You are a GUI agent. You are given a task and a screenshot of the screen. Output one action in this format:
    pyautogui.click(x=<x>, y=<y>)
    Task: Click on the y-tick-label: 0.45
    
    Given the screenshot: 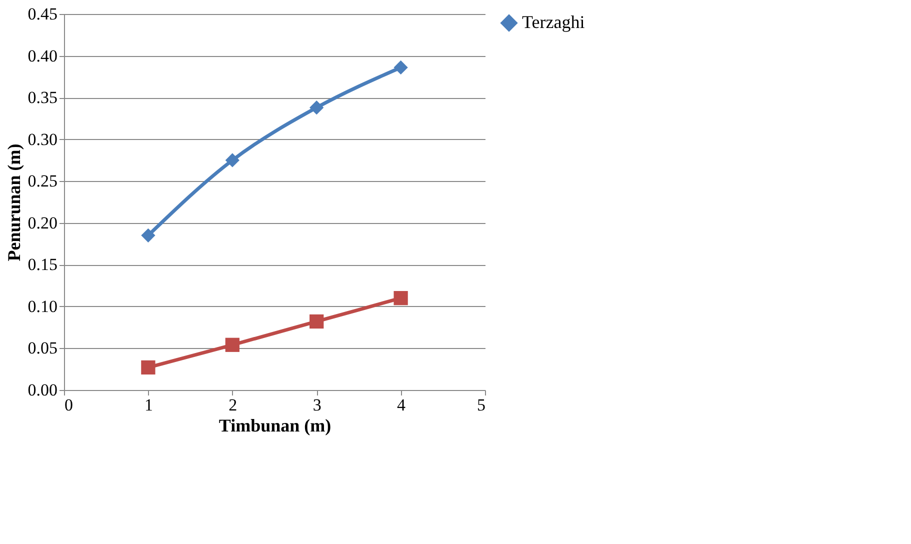 What is the action you would take?
    pyautogui.click(x=43, y=14)
    